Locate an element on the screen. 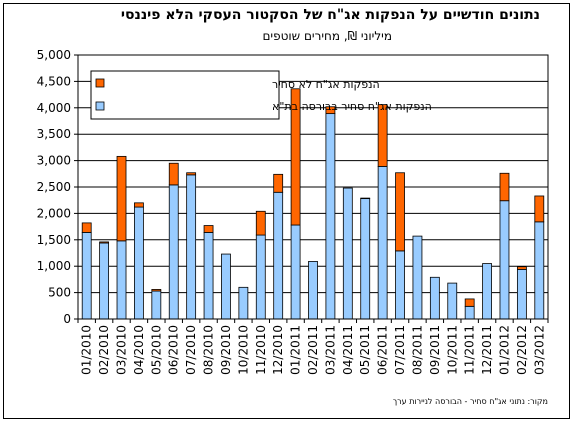 The width and height of the screenshot is (575, 423). x-tick-label: 07/2010 is located at coordinates (191, 350).